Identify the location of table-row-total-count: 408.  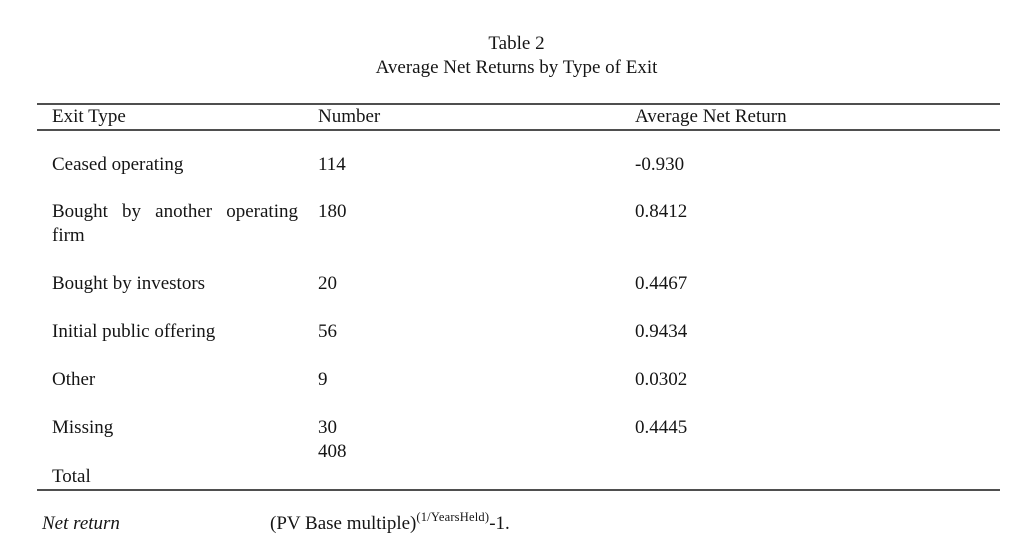
(518, 452).